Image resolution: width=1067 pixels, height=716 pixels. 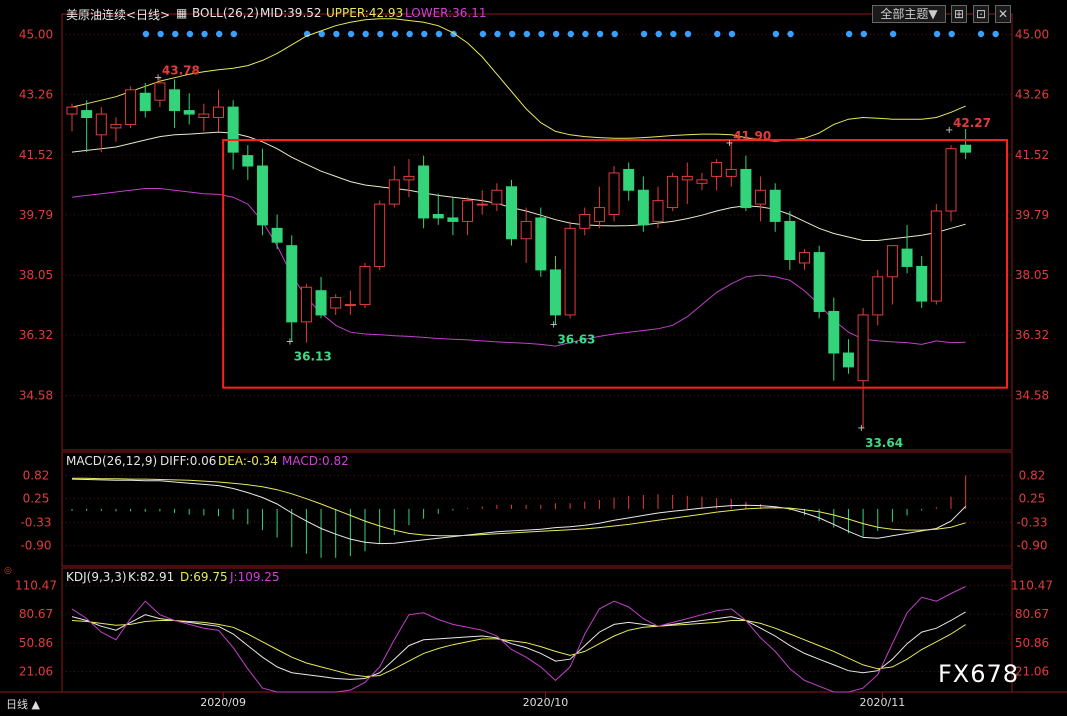 I want to click on macd-panel, so click(x=519, y=516).